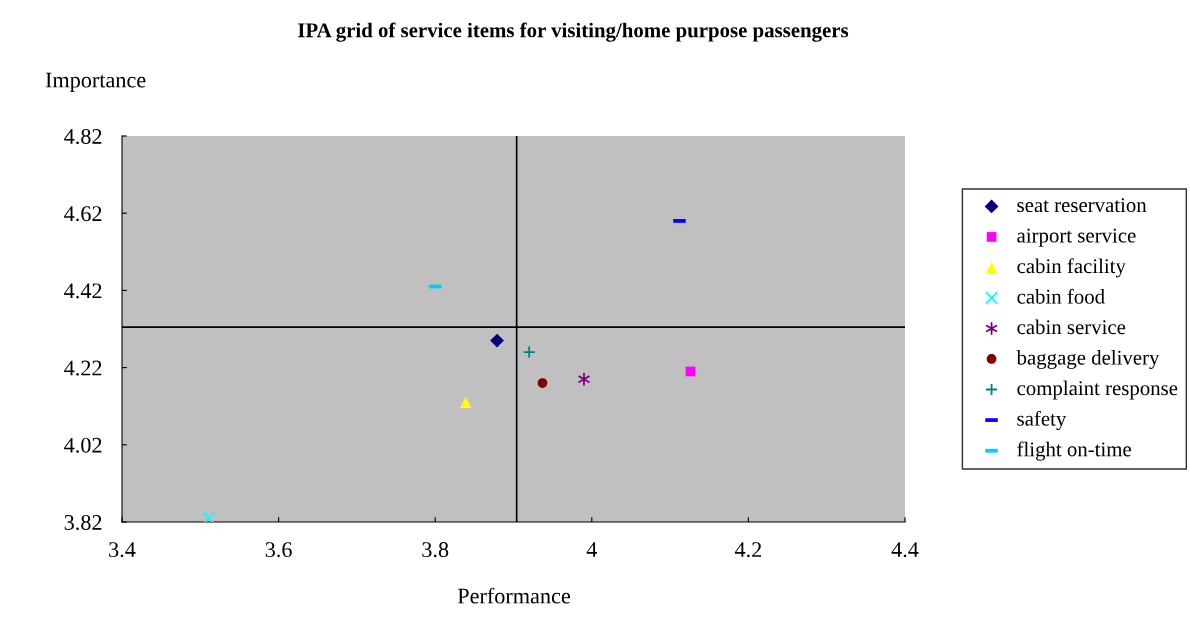 The height and width of the screenshot is (619, 1190). Describe the element at coordinates (95, 82) in the screenshot. I see `y-axis-title: Importance` at that location.